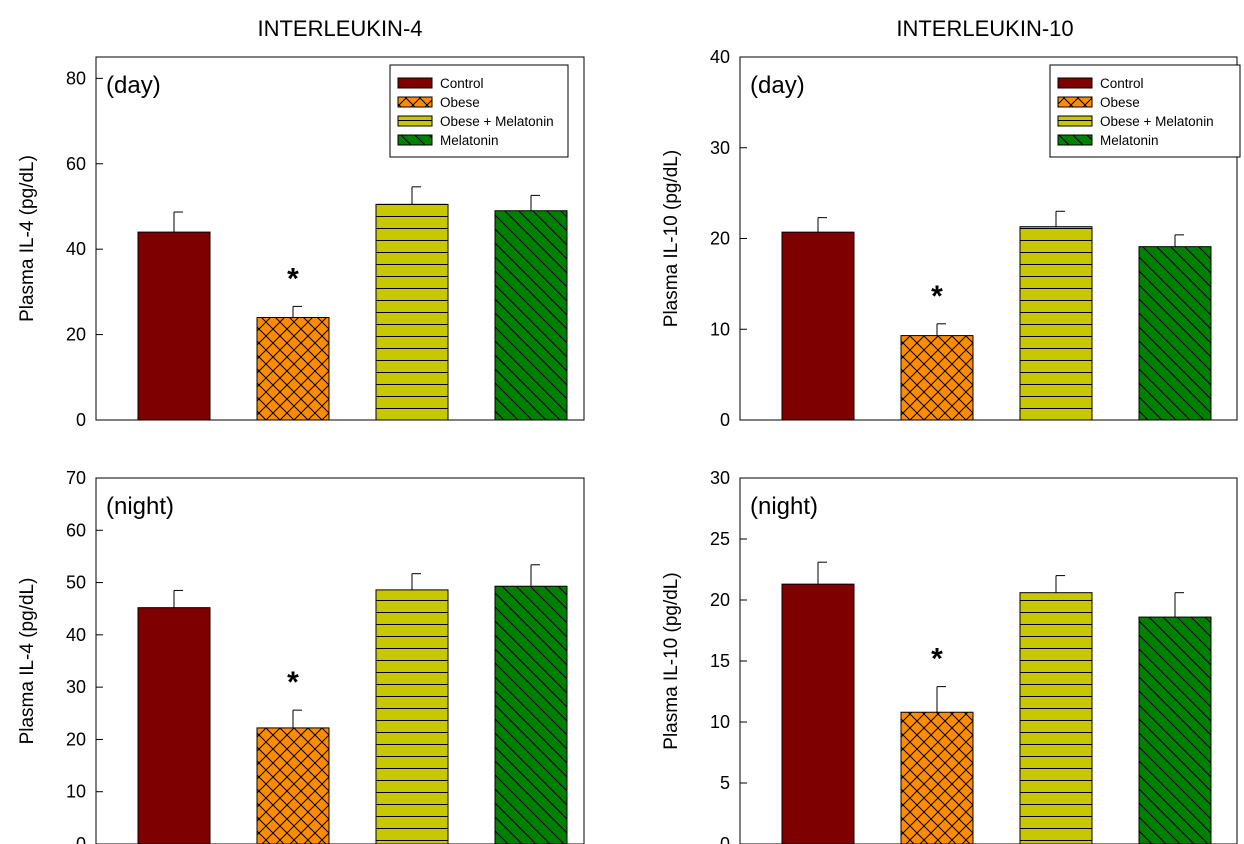 The image size is (1244, 844). I want to click on y-tick-label: 80, so click(76, 78).